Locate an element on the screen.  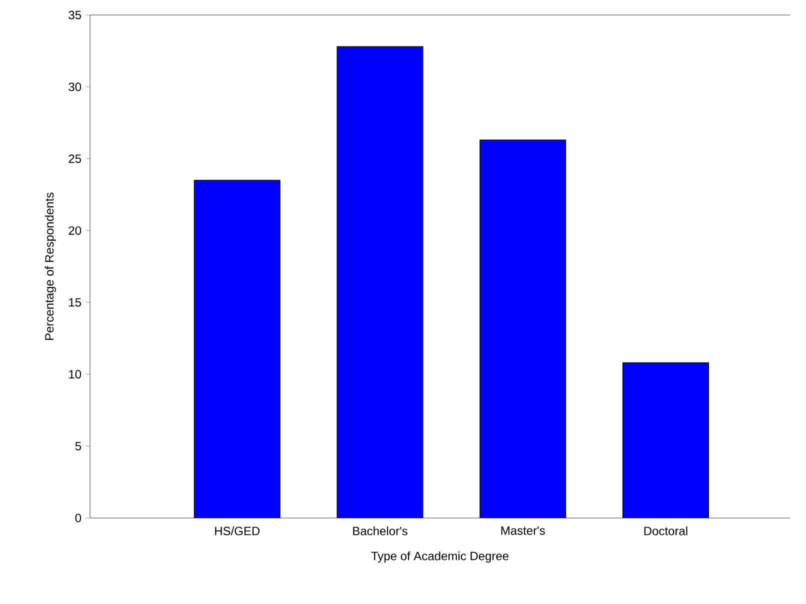
y-tick-label: 5 is located at coordinates (78, 446).